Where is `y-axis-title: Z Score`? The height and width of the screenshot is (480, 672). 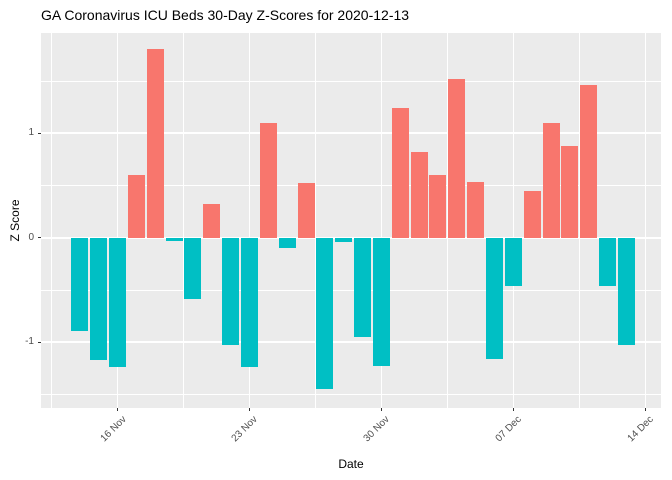 y-axis-title: Z Score is located at coordinates (15, 220).